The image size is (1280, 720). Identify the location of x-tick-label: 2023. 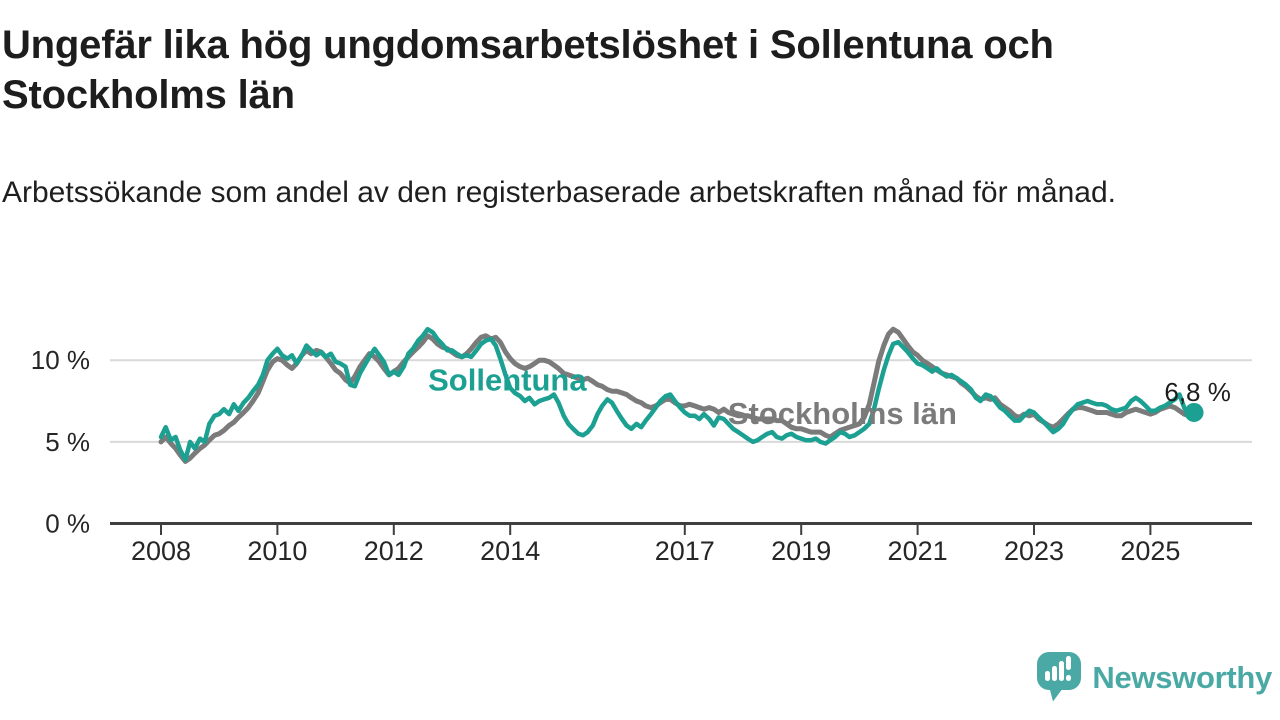
(1034, 551).